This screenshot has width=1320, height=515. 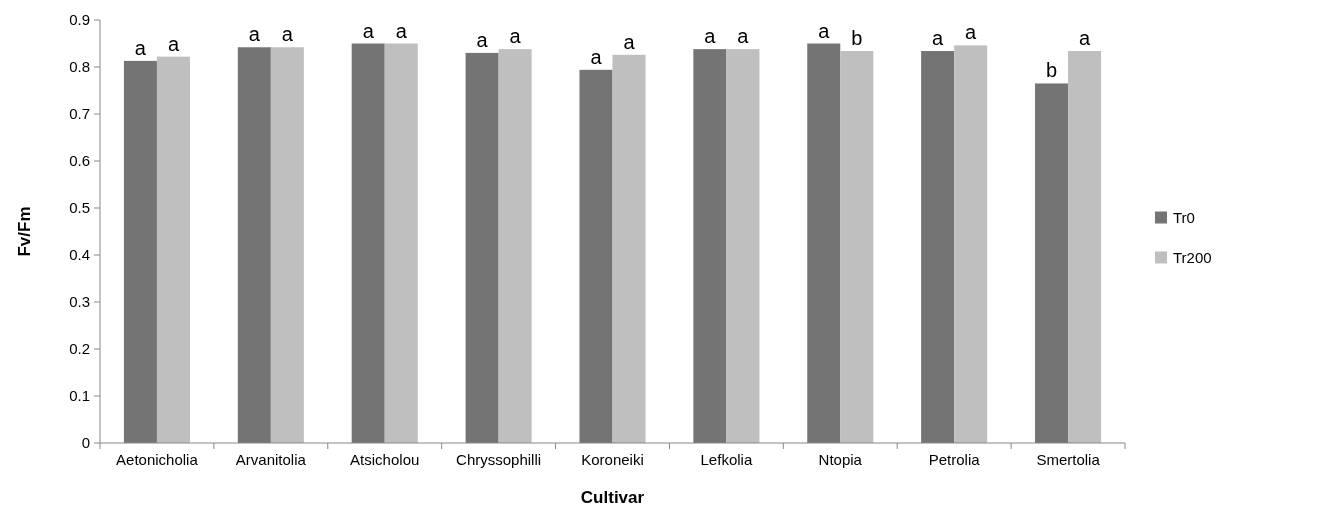 I want to click on x-tick-label: Ntopia, so click(x=840, y=459).